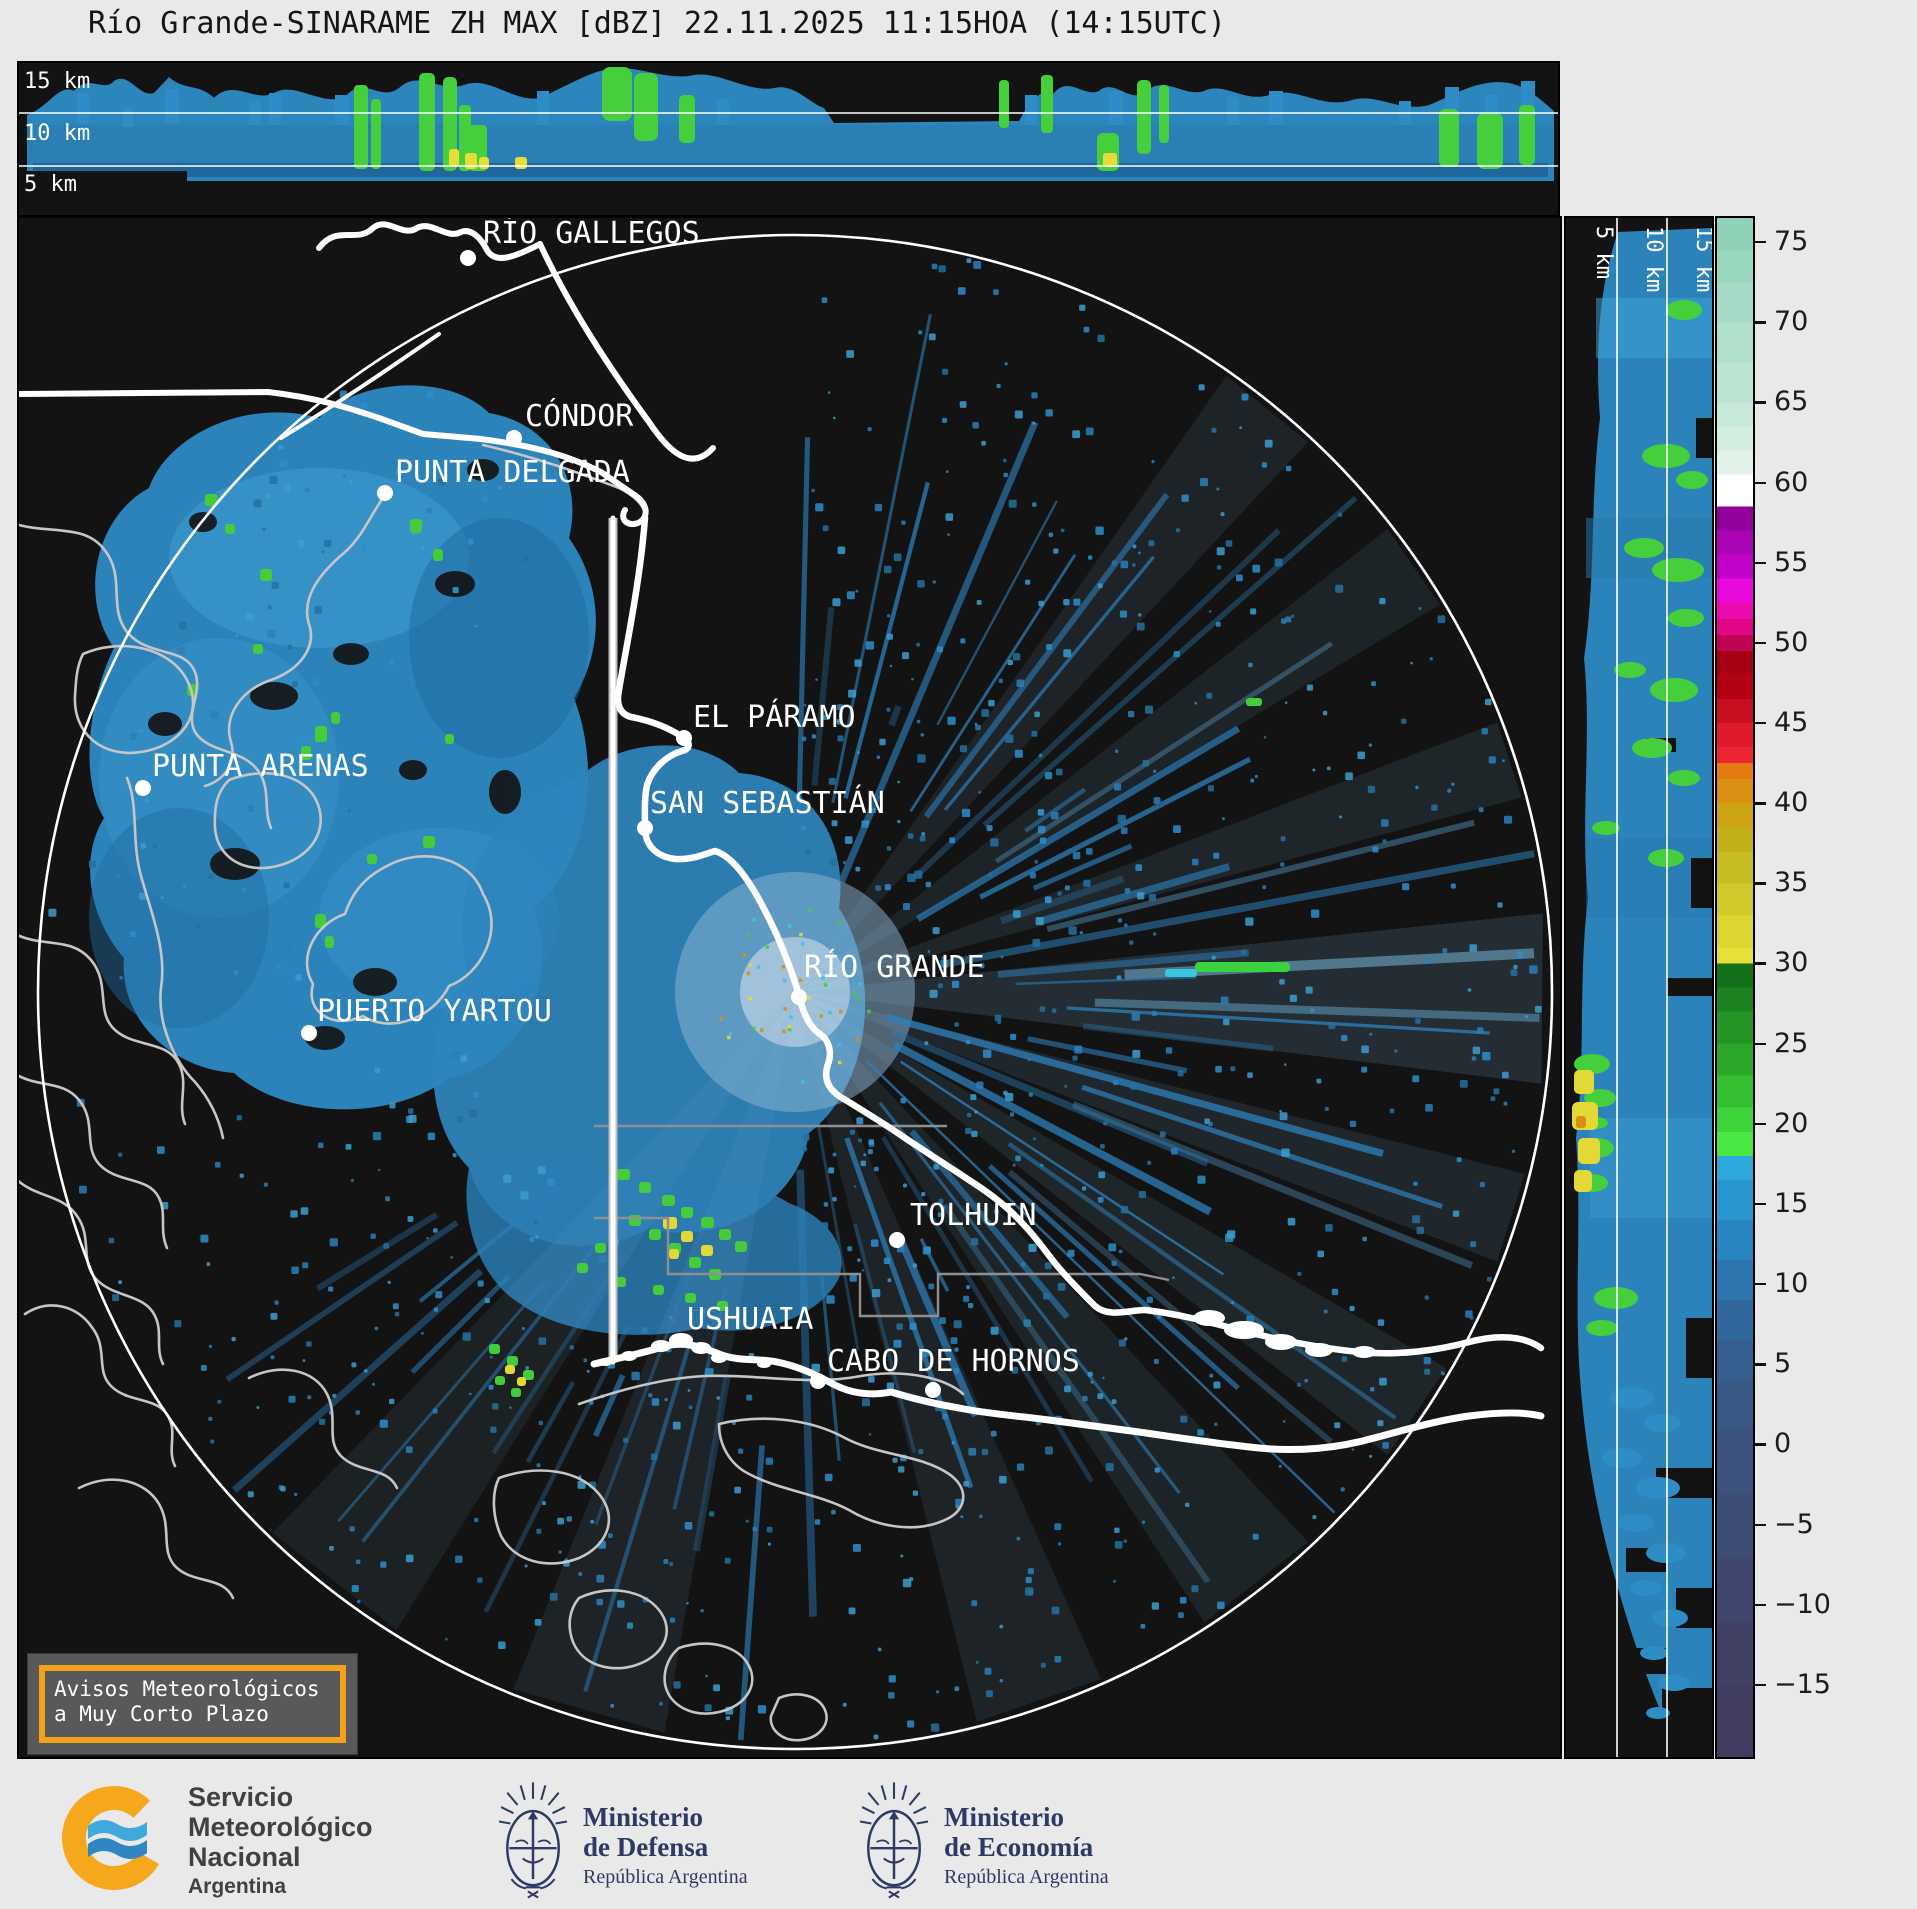 The width and height of the screenshot is (1917, 1909). Describe the element at coordinates (187, 1689) in the screenshot. I see `warning-line-1: Avisos Meteorológicos` at that location.